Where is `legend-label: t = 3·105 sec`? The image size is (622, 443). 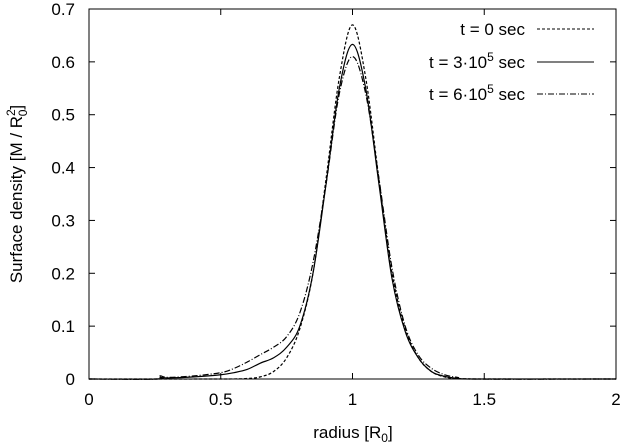
legend-label: t = 3·105 sec is located at coordinates (477, 61).